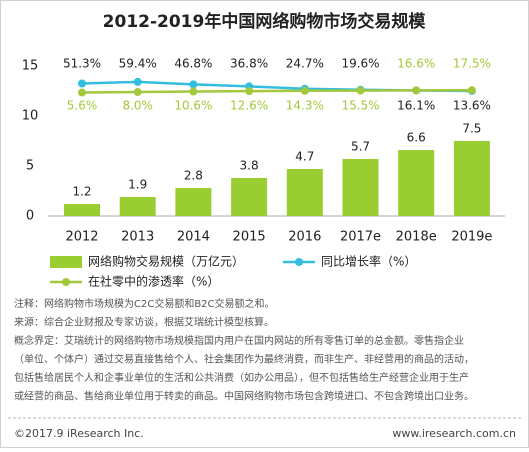  Describe the element at coordinates (360, 64) in the screenshot. I see `line-value-label: 19.6%` at that location.